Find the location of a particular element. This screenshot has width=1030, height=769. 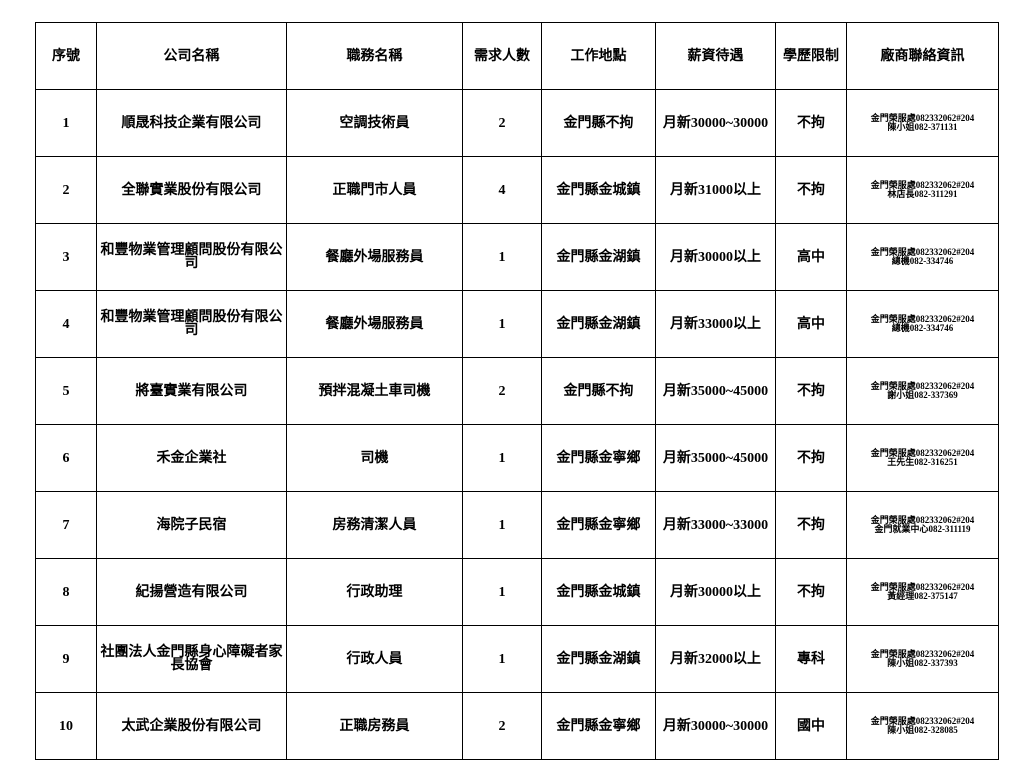

job-title: 空調技術員 is located at coordinates (374, 123).